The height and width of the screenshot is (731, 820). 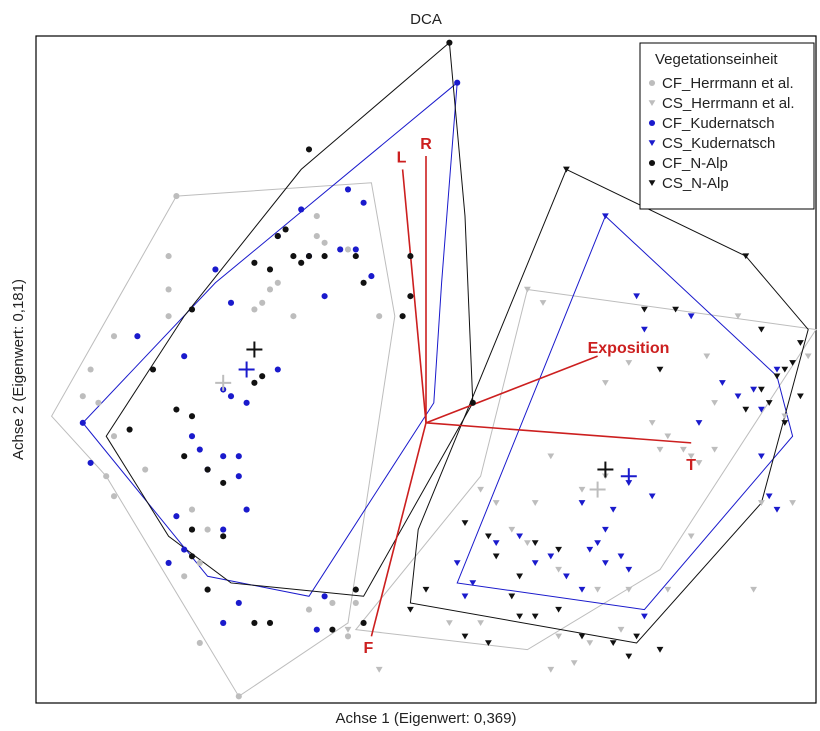 I want to click on y-axis-label: Achse 2 (Eigenwert: 0,181), so click(x=18, y=369).